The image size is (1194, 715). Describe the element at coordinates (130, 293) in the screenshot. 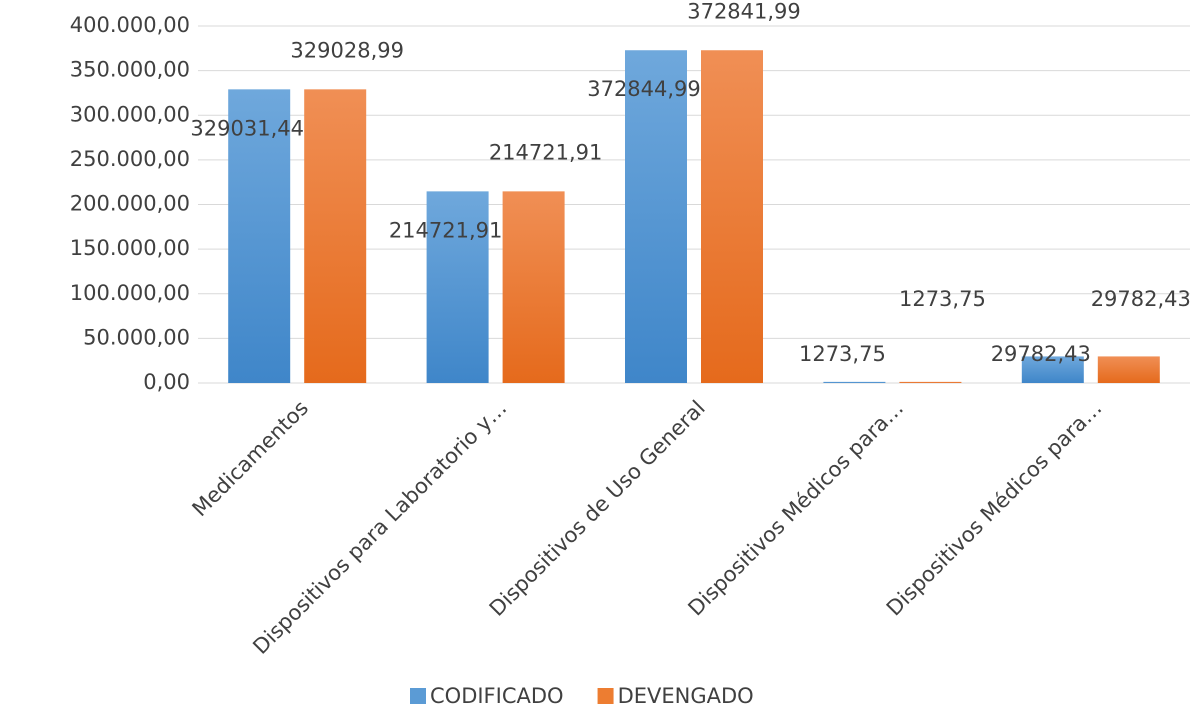

I see `y-tick-label: 100.000,00` at that location.